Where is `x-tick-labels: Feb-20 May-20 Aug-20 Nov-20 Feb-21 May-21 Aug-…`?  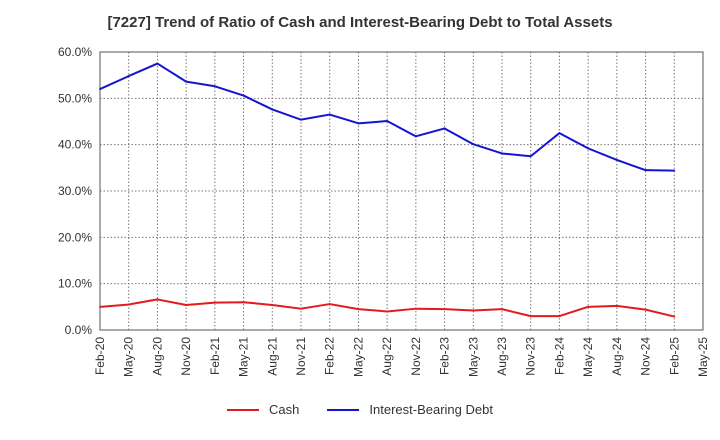
x-tick-labels: Feb-20 May-20 Aug-20 Nov-20 Feb-21 May-21 Aug-… is located at coordinates (401, 357).